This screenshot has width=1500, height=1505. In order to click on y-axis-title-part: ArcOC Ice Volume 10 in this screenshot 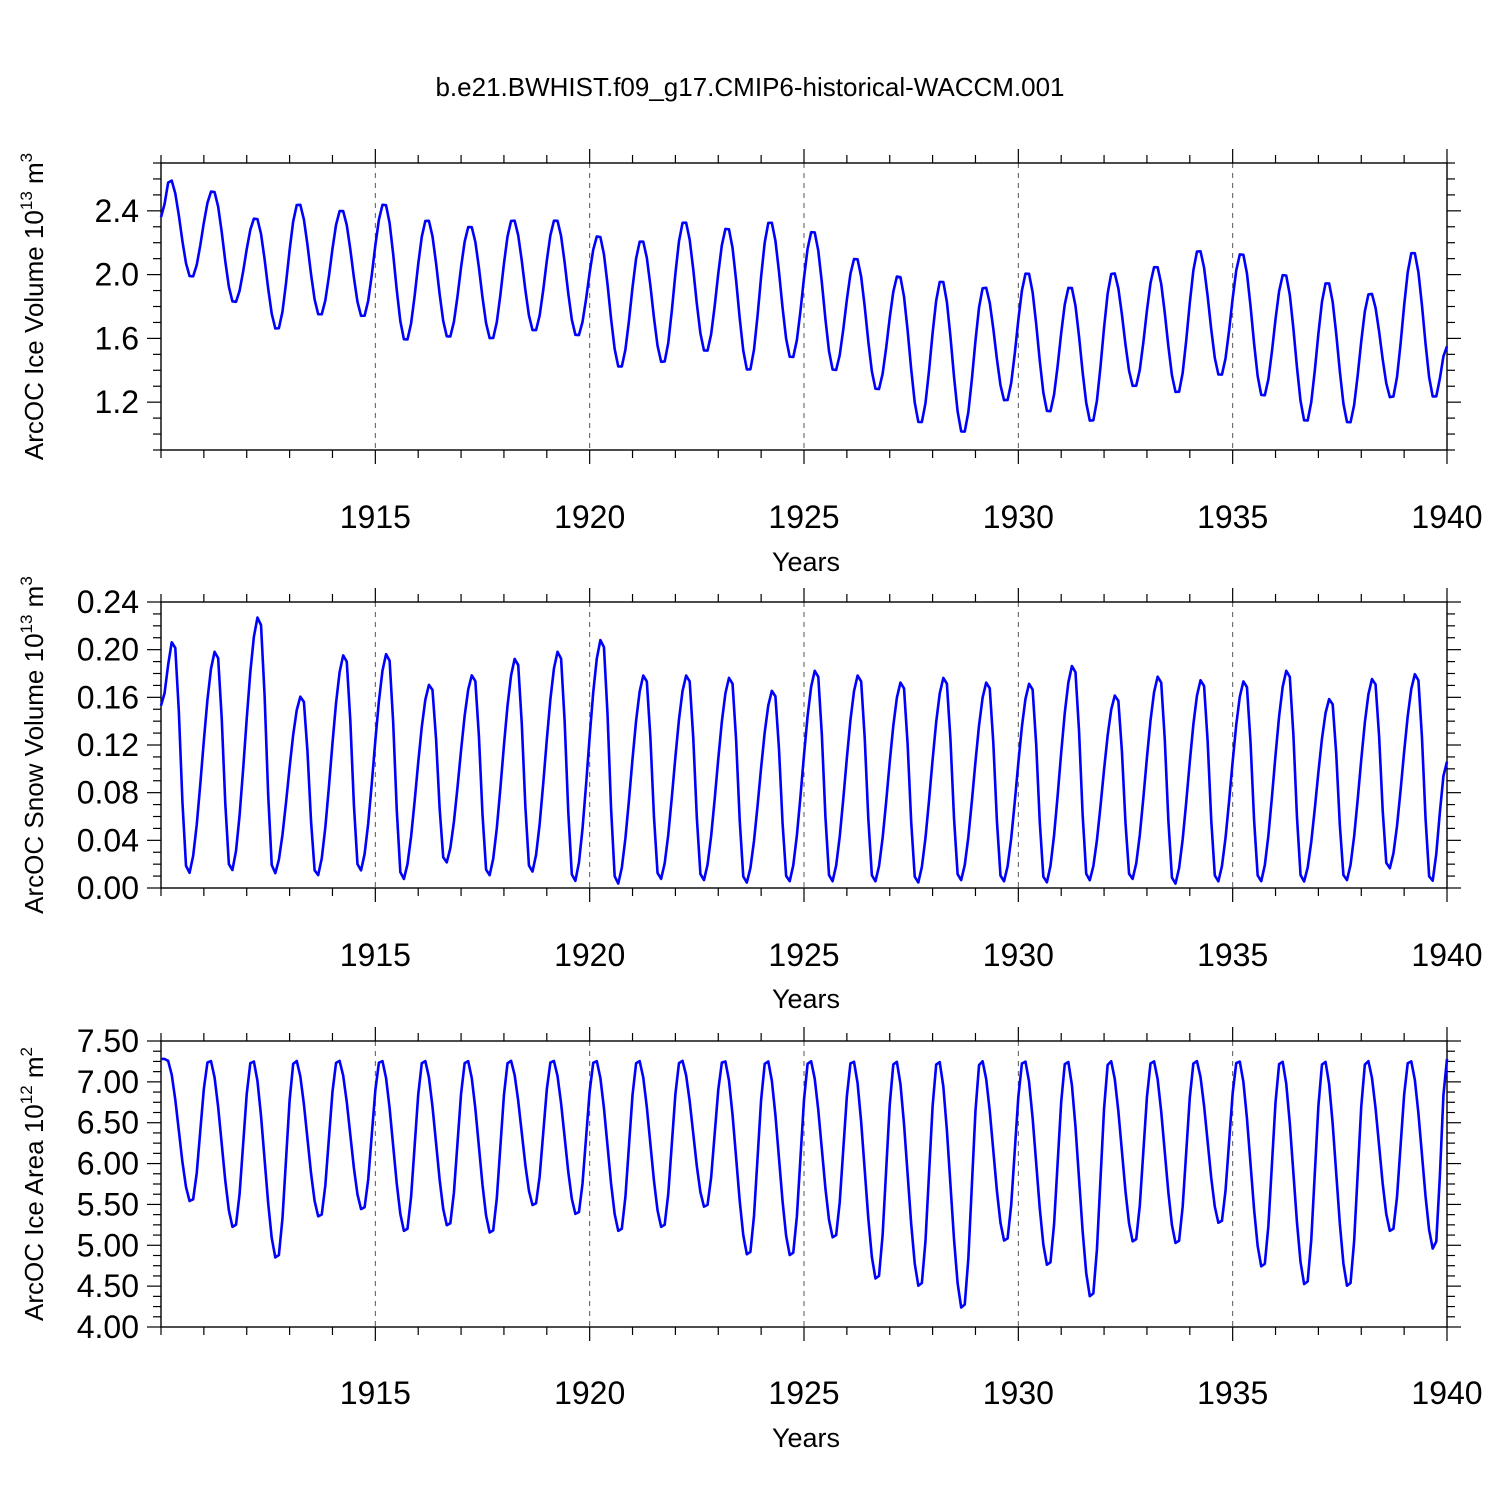, I will do `click(34, 335)`.